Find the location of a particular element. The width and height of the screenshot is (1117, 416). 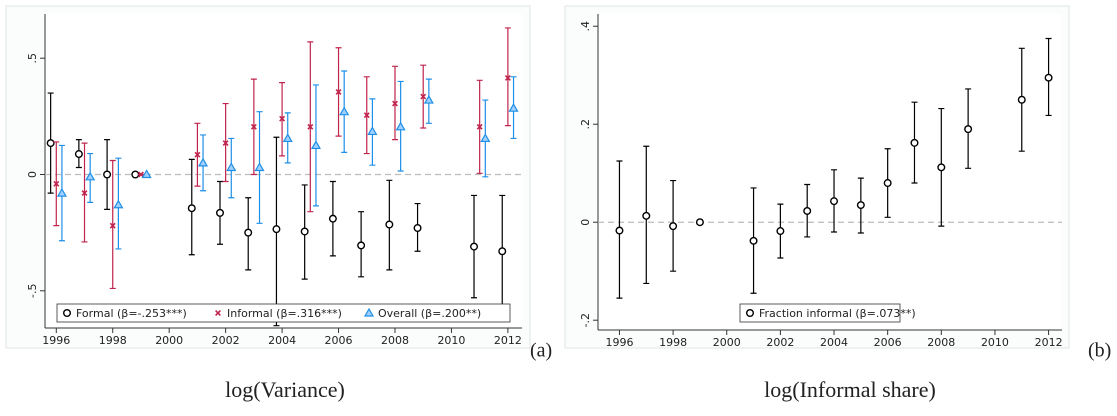

y-tick-label: -.2 is located at coordinates (585, 320).